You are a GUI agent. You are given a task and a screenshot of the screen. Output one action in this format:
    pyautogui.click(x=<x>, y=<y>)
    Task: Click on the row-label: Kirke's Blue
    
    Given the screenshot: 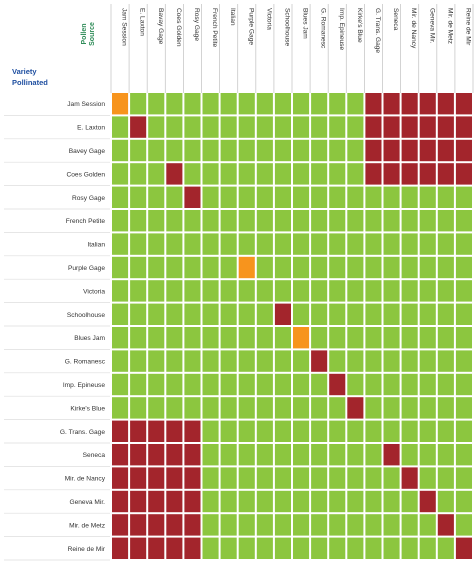 What is the action you would take?
    pyautogui.click(x=87, y=408)
    